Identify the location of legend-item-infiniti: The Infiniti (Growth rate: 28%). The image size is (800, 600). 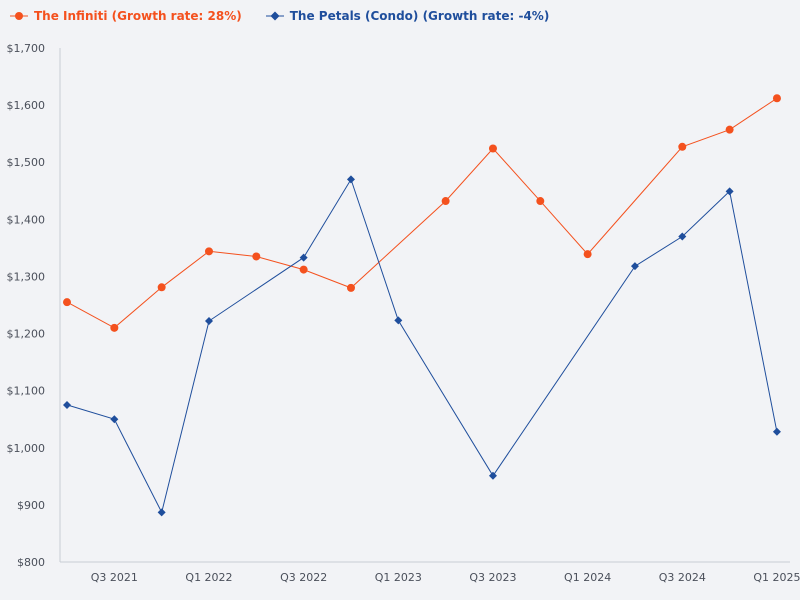
(126, 16).